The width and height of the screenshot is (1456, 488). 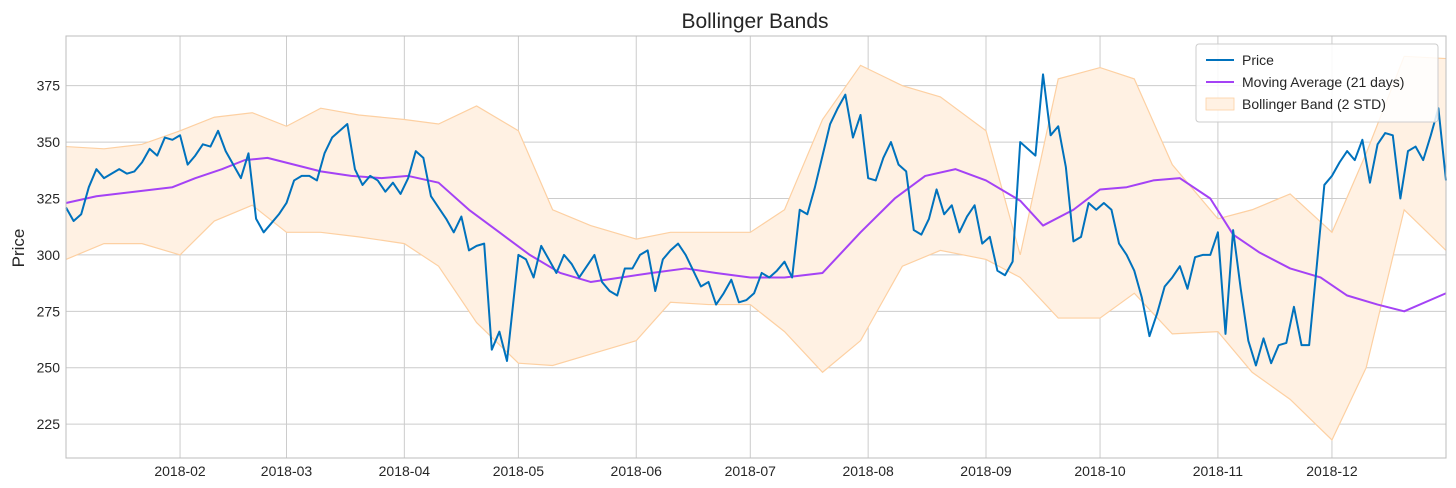 I want to click on legend-label: Price, so click(x=1258, y=60).